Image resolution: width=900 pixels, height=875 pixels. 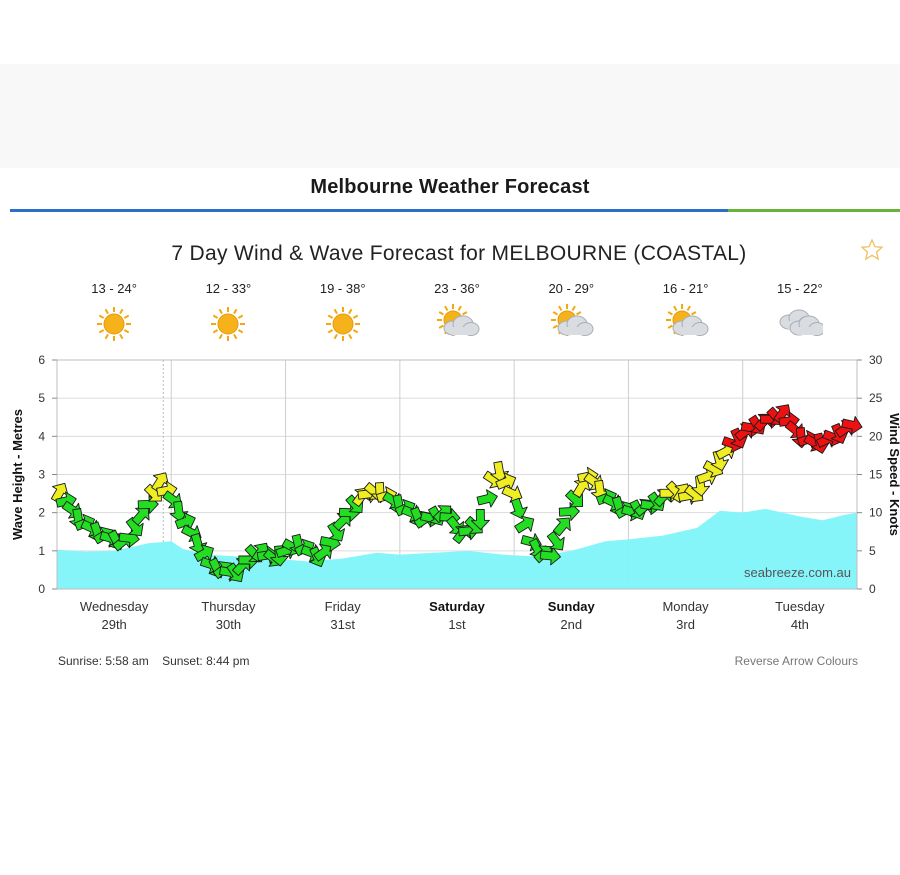 I want to click on day-temp-range: 13 - 24°, so click(x=114, y=288).